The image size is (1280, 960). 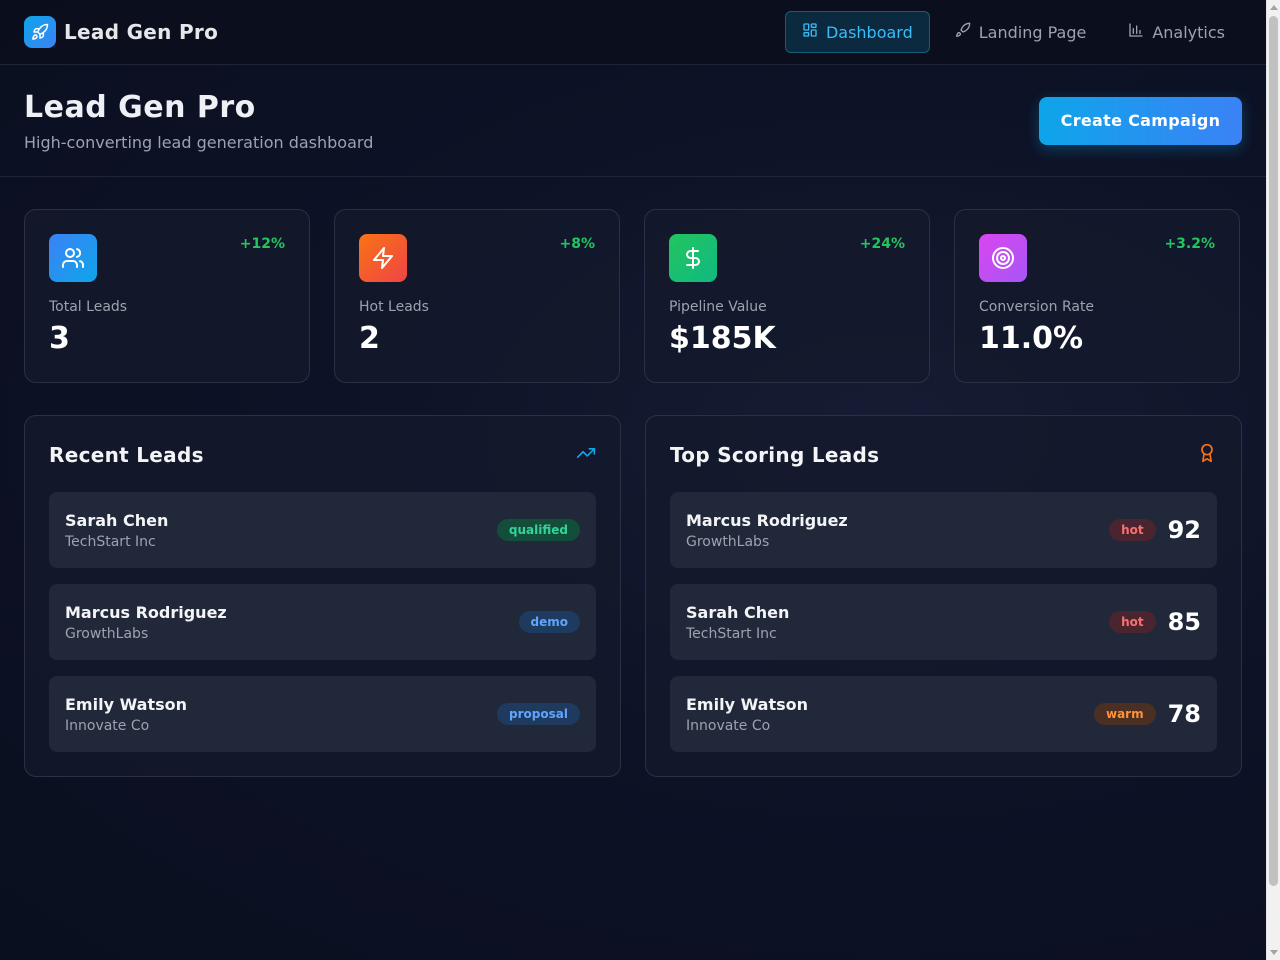 What do you see at coordinates (869, 32) in the screenshot?
I see `nav-dashboard-label: Dashboard` at bounding box center [869, 32].